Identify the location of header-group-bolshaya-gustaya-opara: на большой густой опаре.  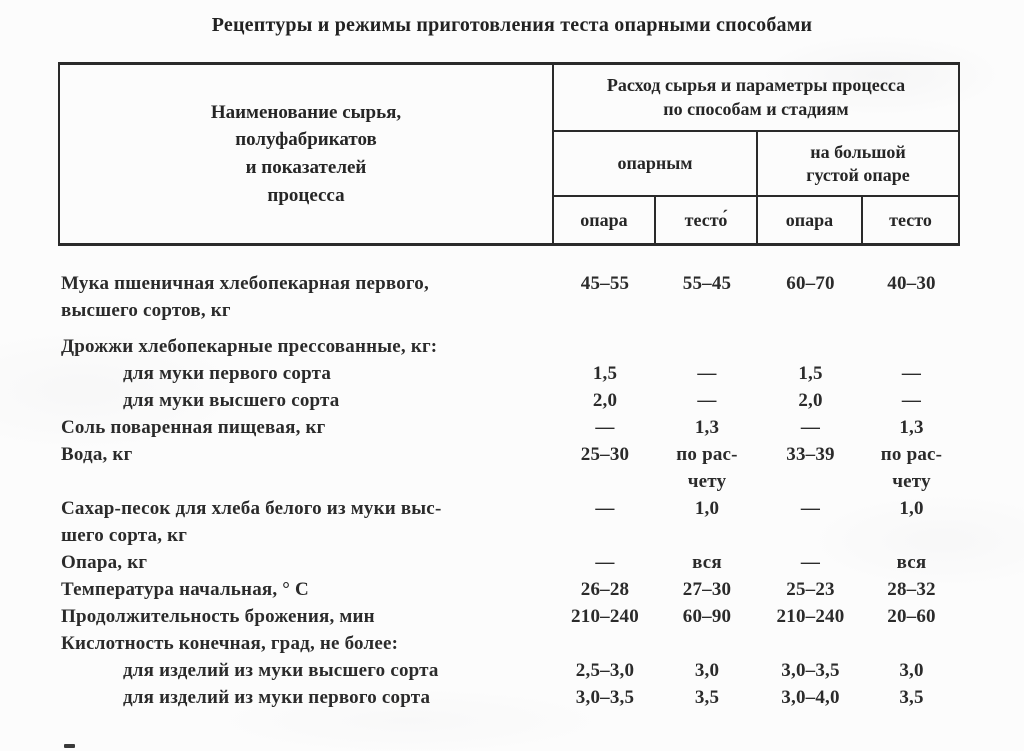
(858, 163).